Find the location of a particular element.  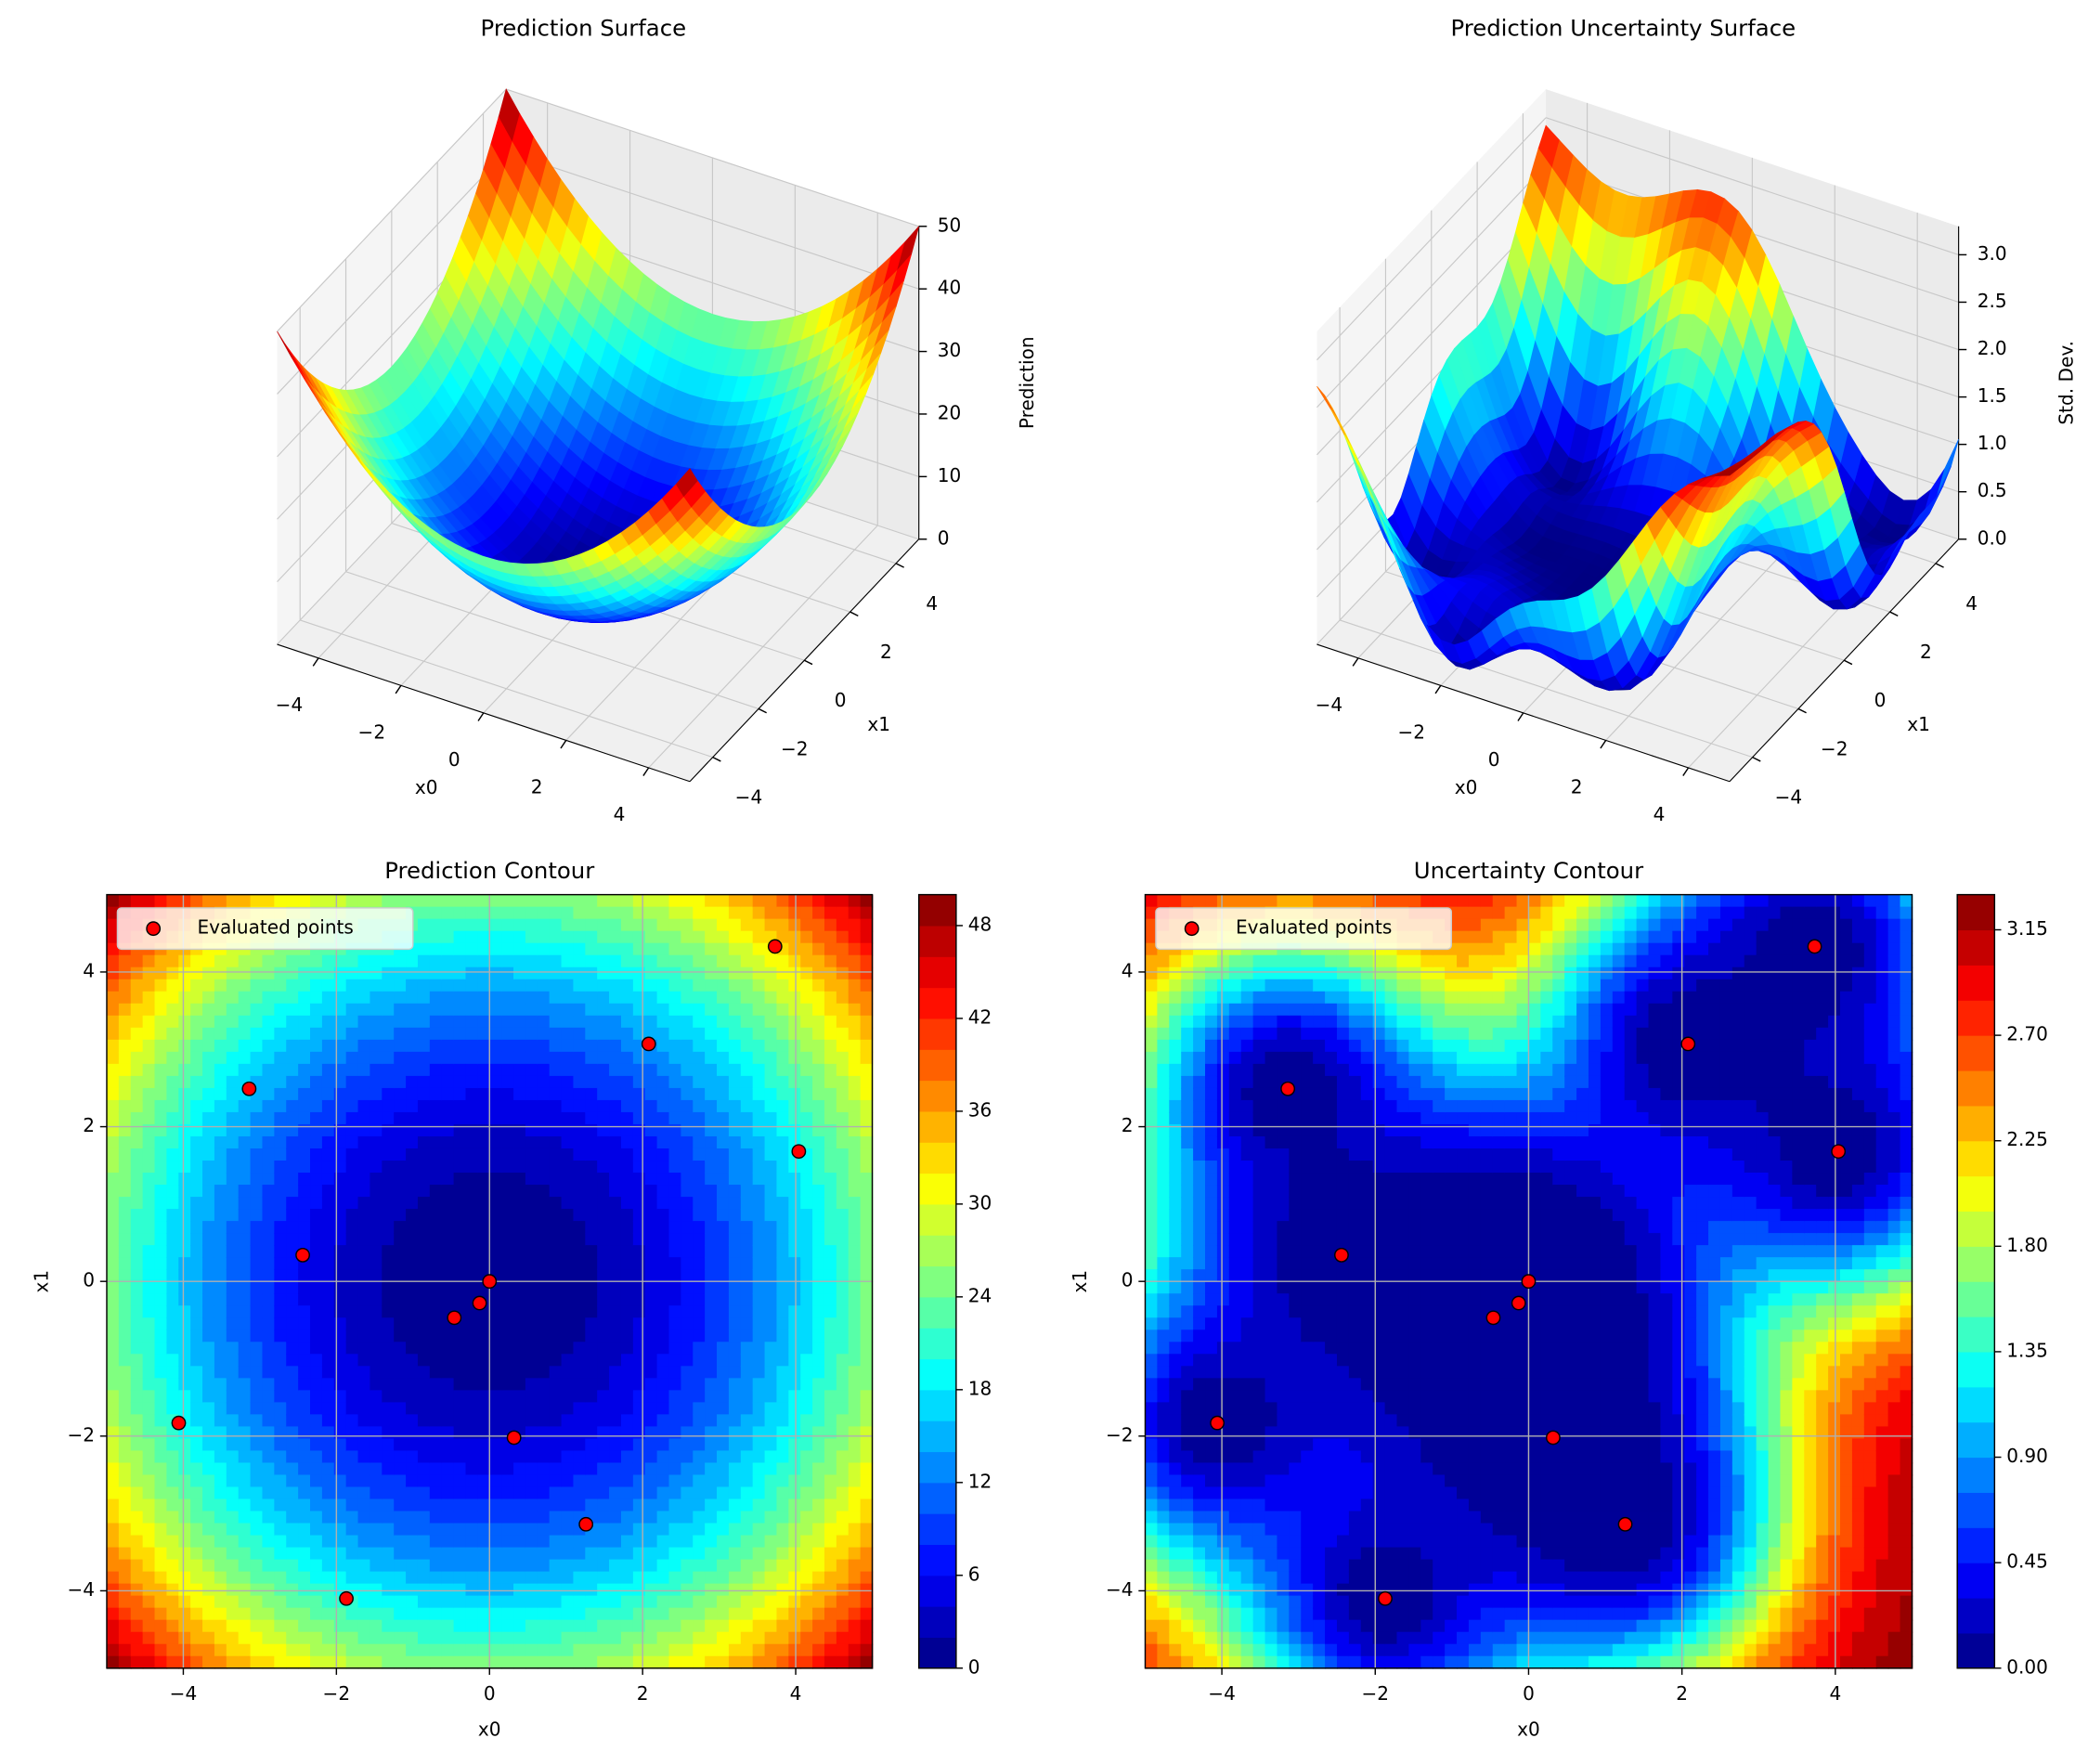

y-tick-label: −4 is located at coordinates (1789, 797).